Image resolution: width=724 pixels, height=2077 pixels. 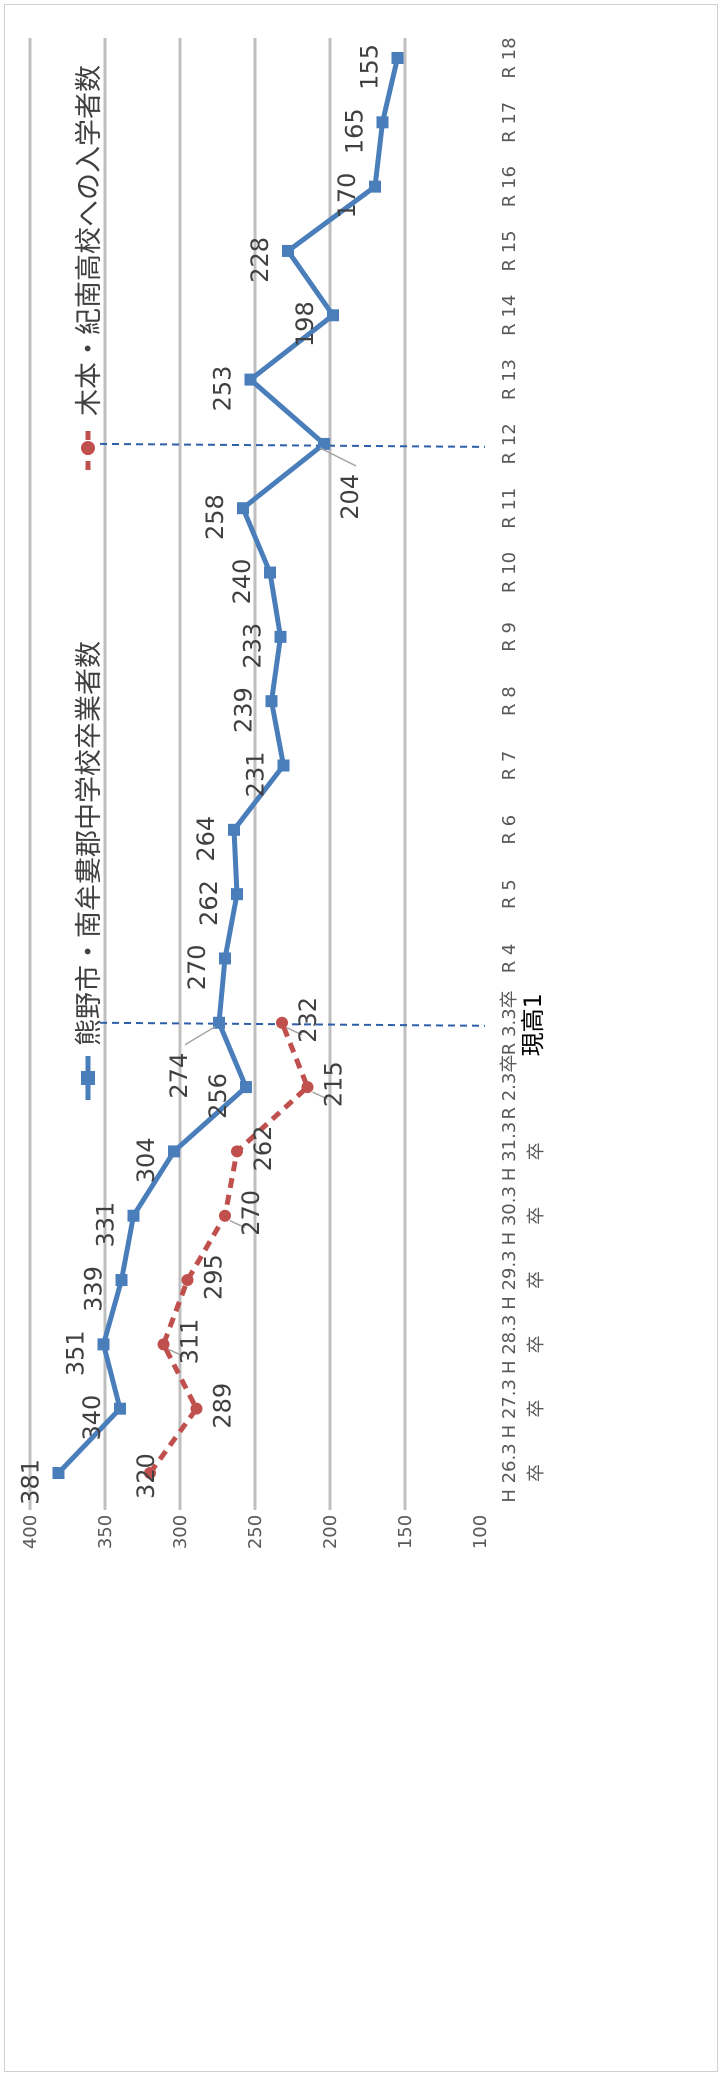 I want to click on data-label-series-1: 262, so click(x=209, y=903).